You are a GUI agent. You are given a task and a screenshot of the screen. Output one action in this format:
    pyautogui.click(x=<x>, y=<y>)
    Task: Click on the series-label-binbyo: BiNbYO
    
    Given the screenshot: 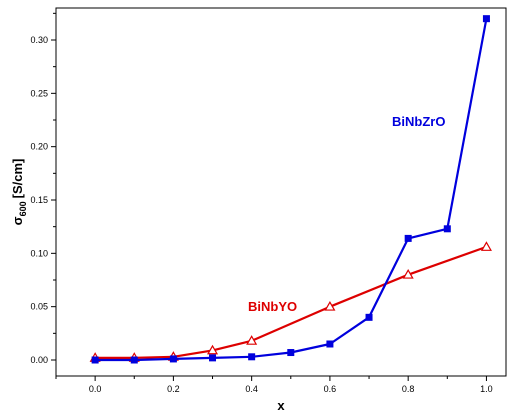 What is the action you would take?
    pyautogui.click(x=272, y=306)
    